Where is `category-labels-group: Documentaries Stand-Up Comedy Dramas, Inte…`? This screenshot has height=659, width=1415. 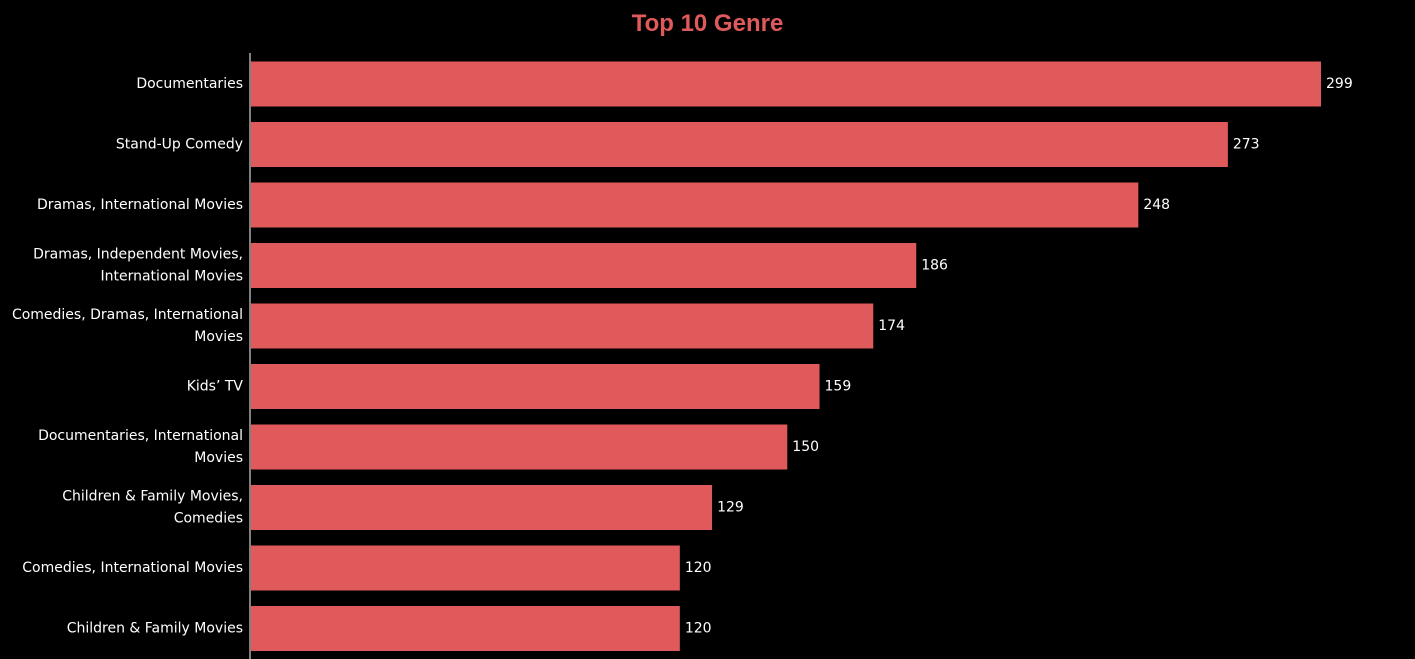
category-labels-group: Documentaries Stand-Up Comedy Dramas, Inte… is located at coordinates (127, 356).